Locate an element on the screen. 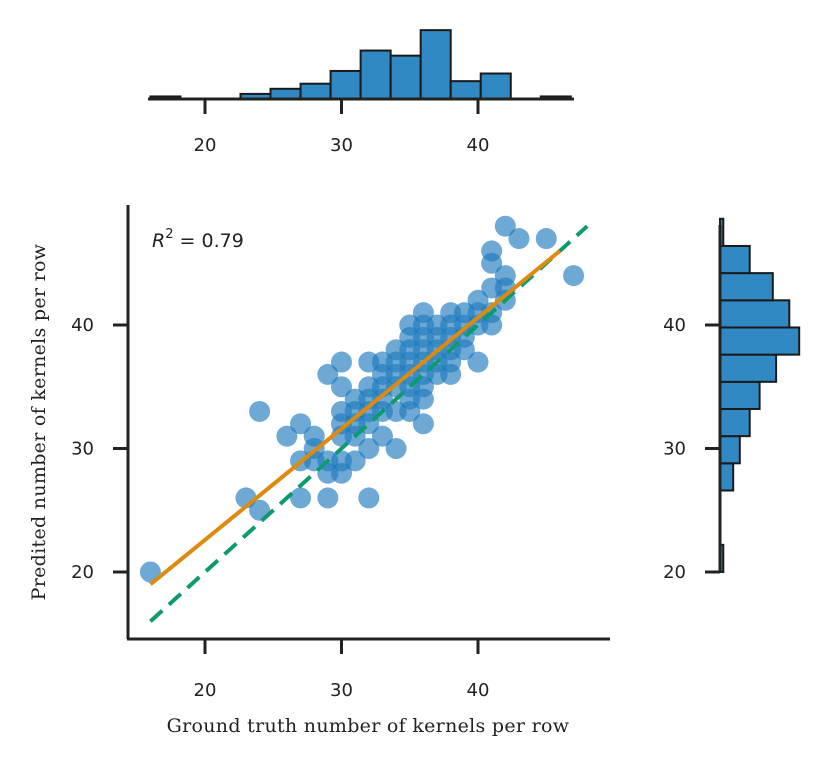 This screenshot has height=765, width=832. r-squared-symbol: R is located at coordinates (158, 241).